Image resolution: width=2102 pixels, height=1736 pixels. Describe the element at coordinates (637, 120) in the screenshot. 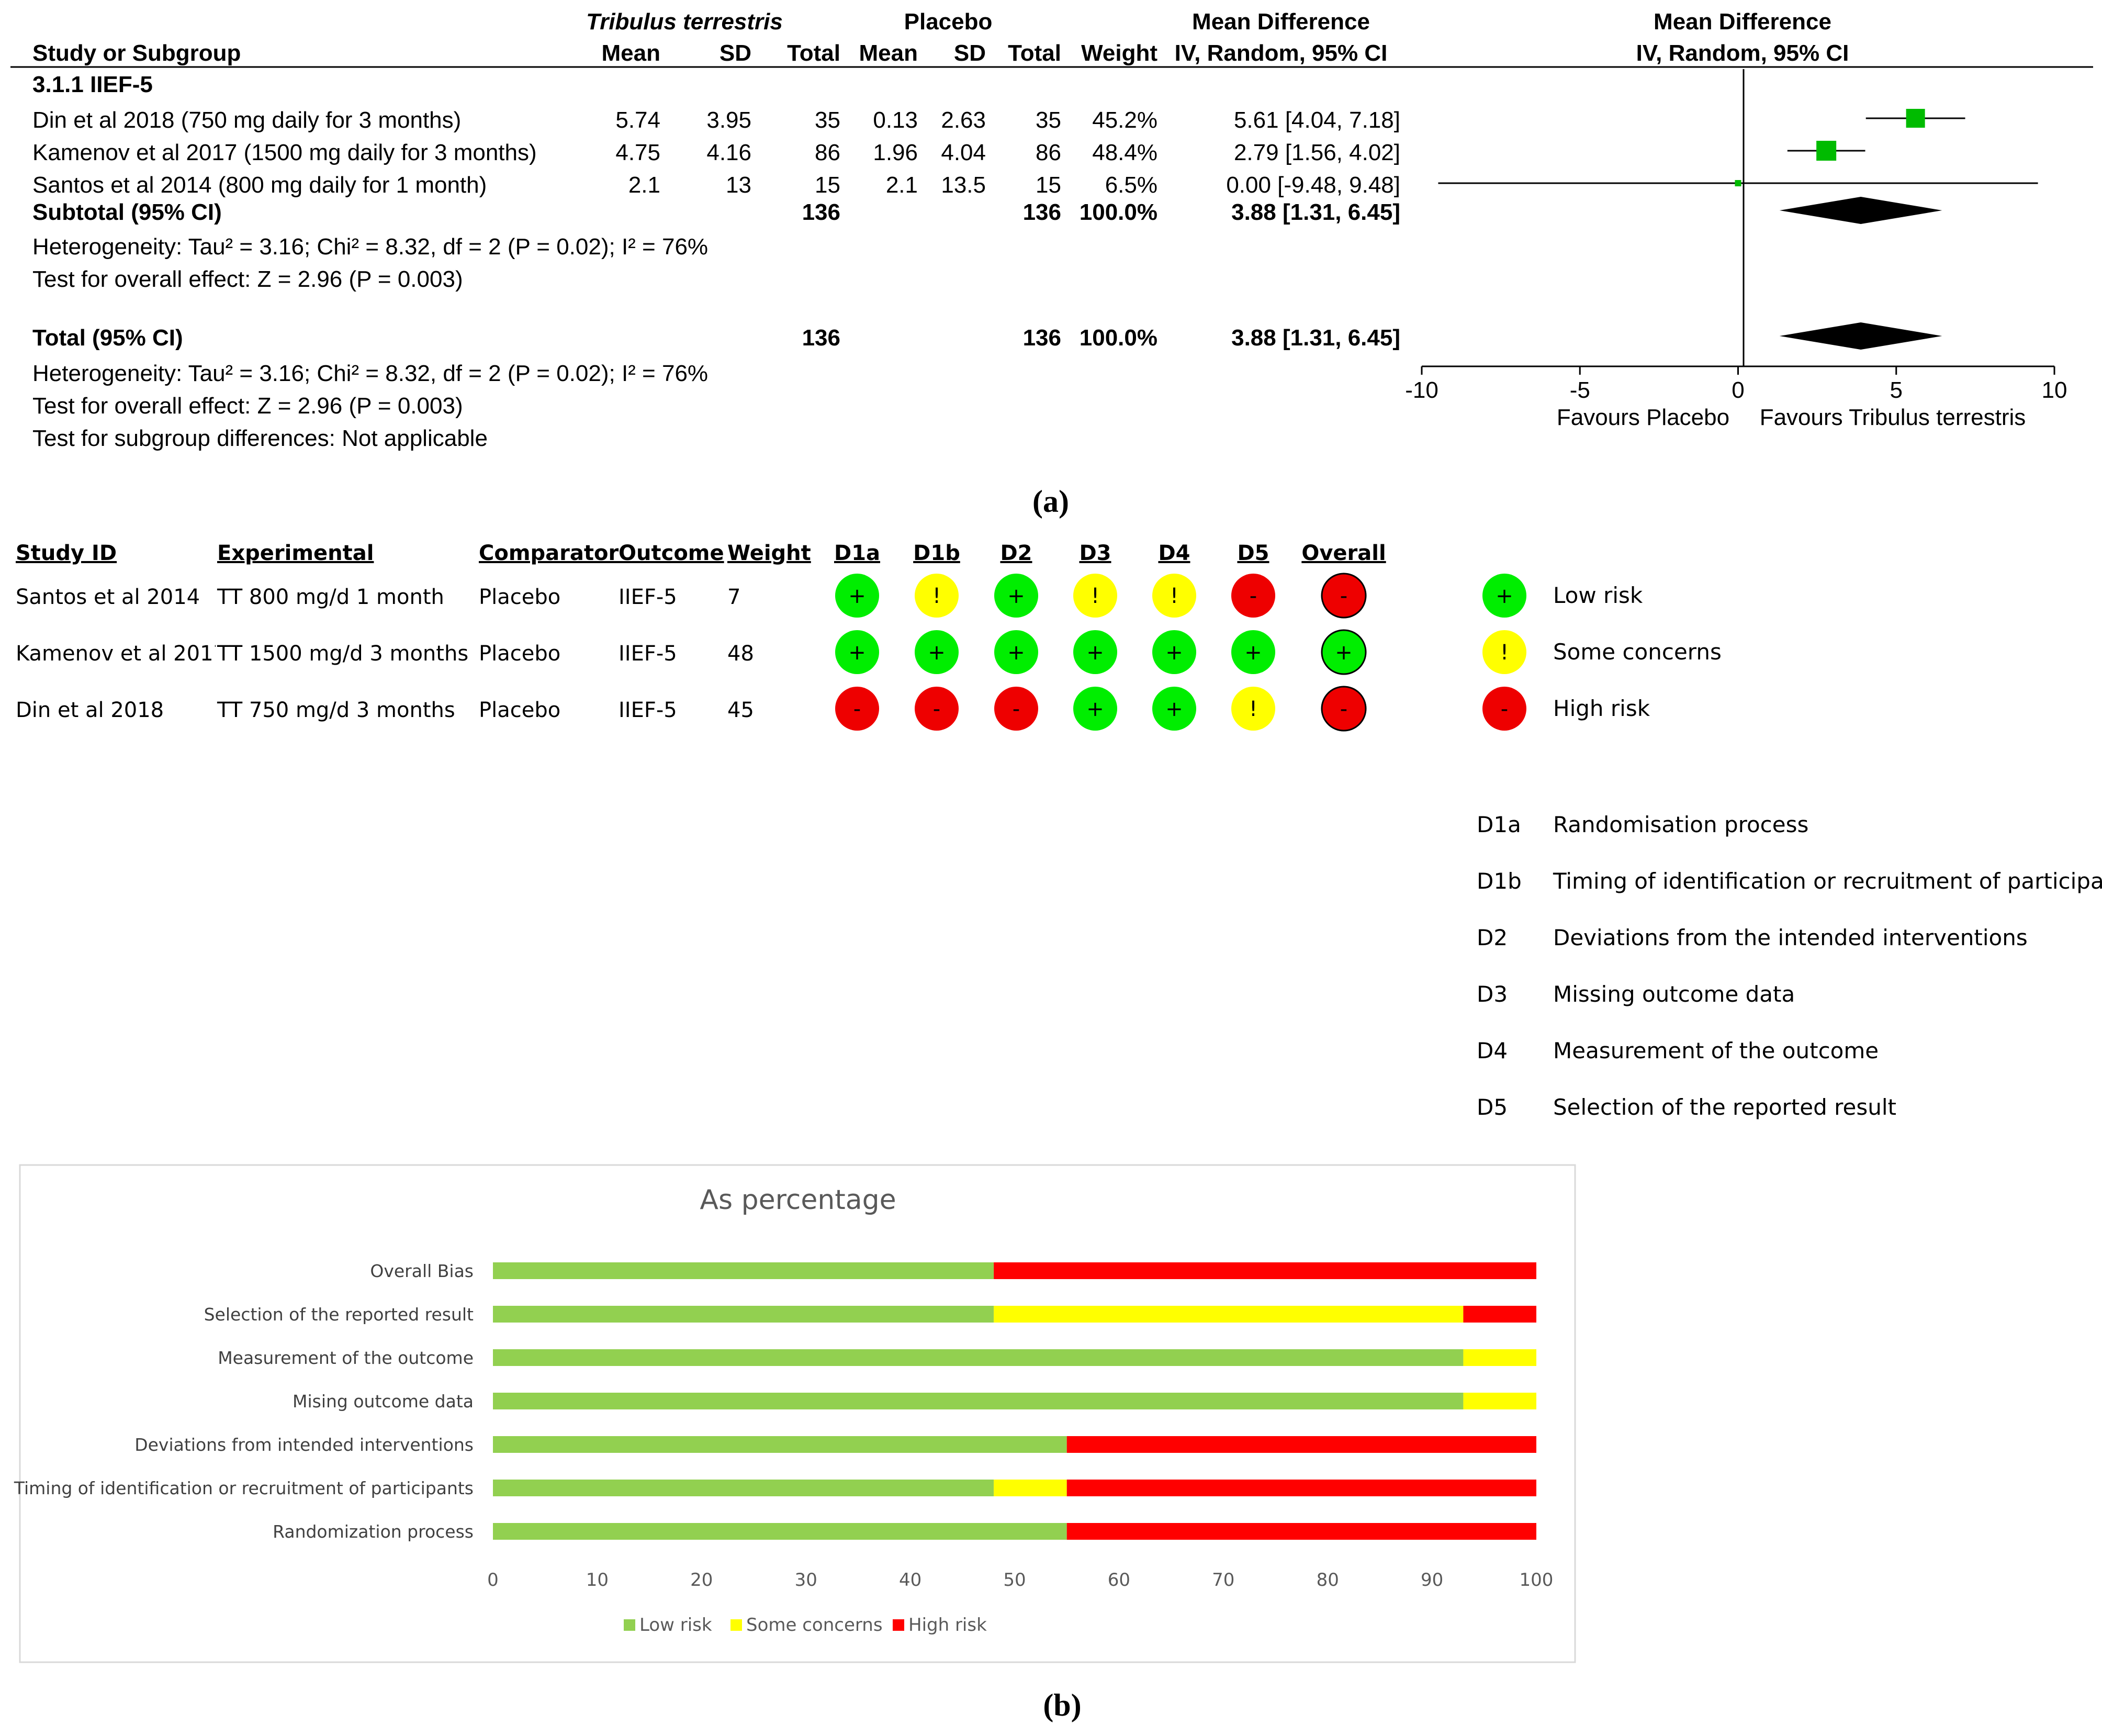

I see `exp-mean: 5.74` at that location.